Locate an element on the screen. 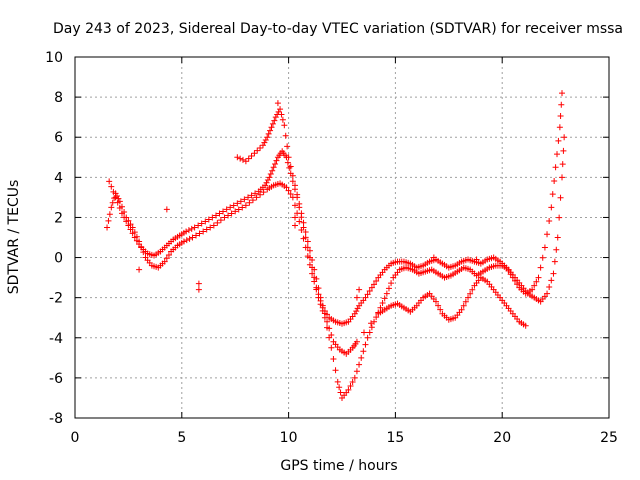  x-tick-label: 20 is located at coordinates (502, 438).